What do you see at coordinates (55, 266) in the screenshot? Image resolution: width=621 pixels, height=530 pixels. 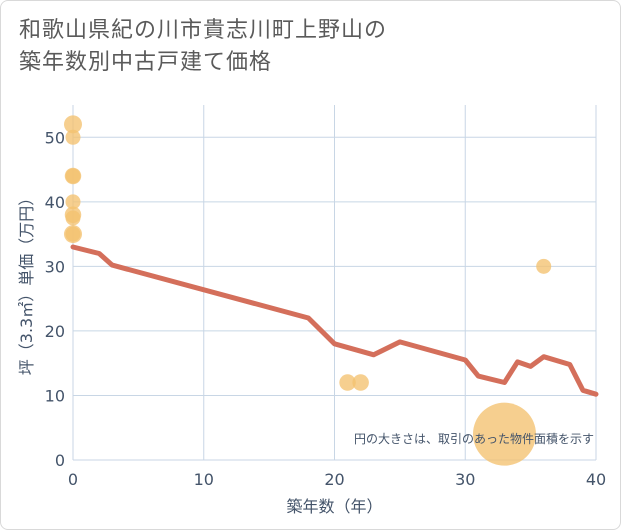 I see `y-tick-label: 30` at bounding box center [55, 266].